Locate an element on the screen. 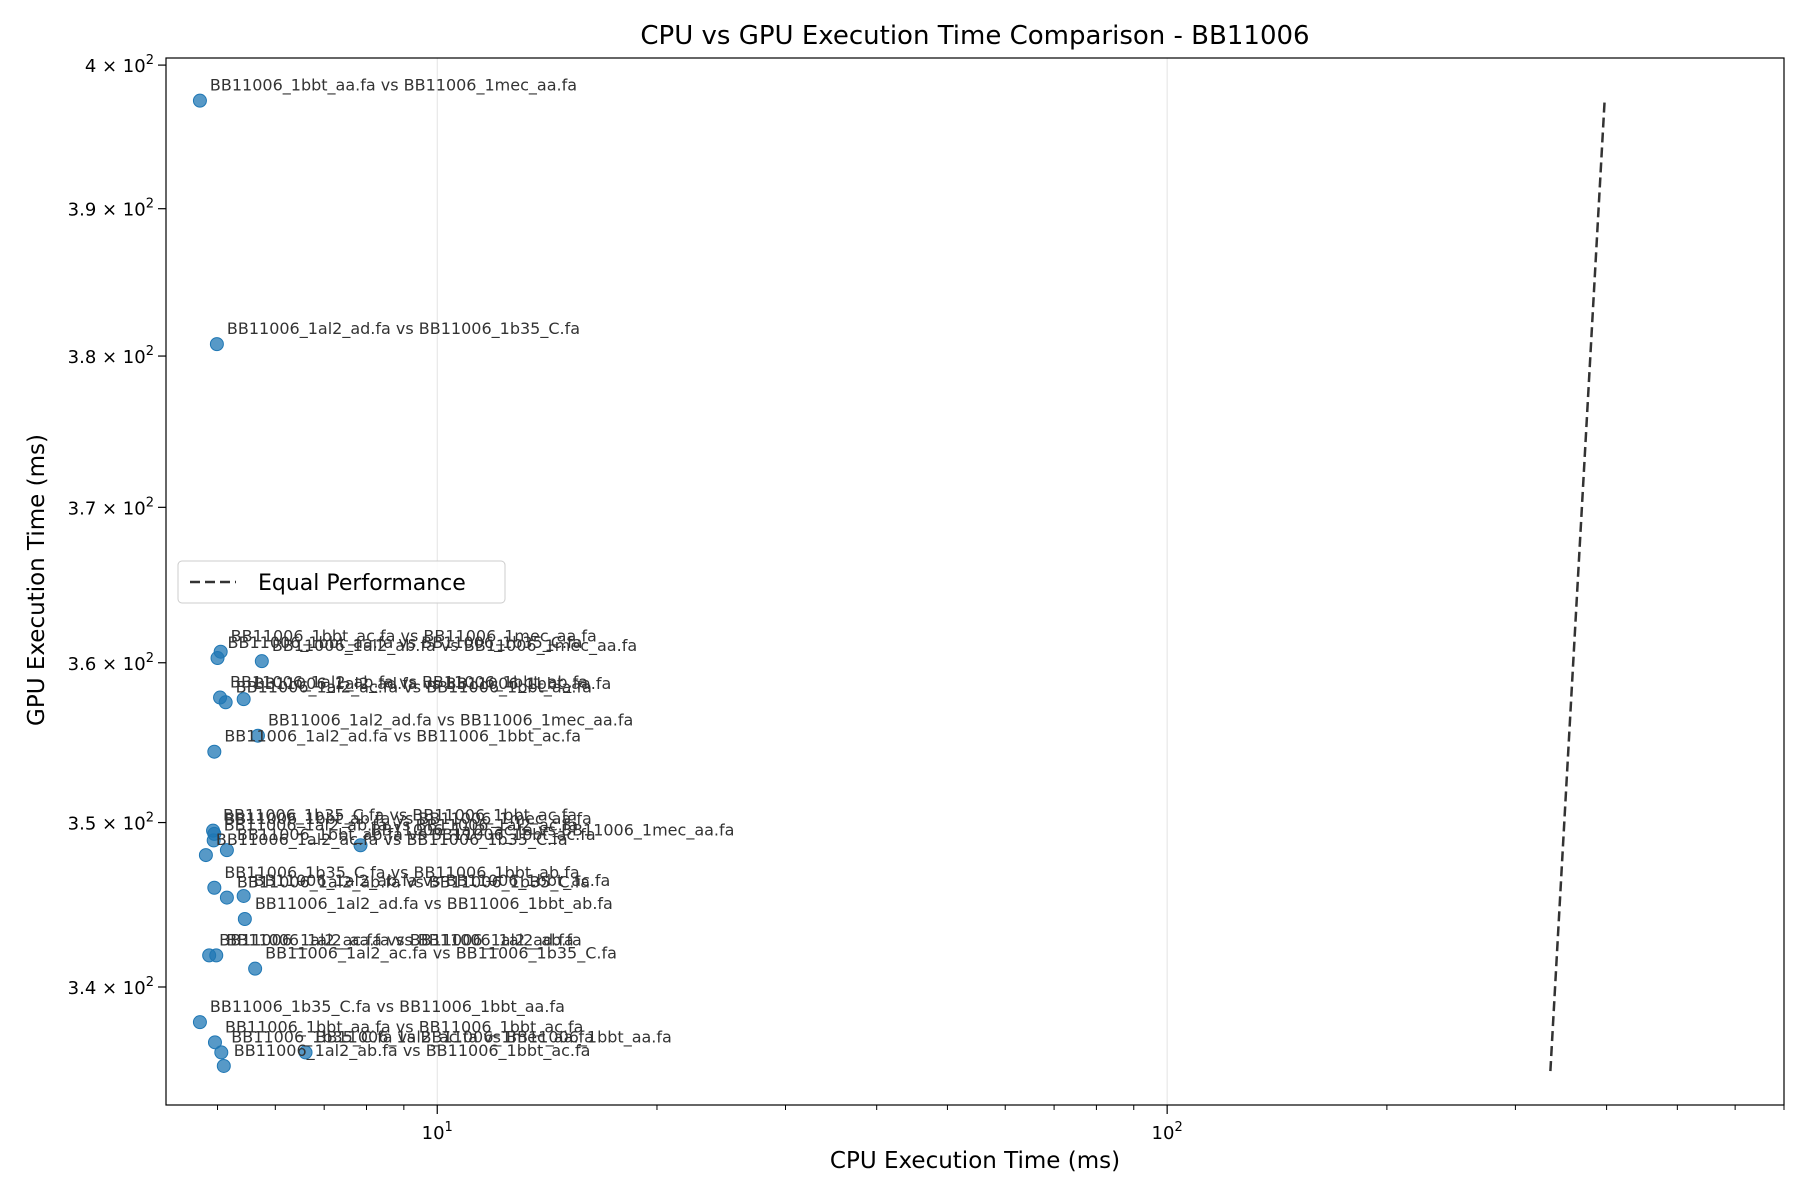 This screenshot has height=1200, width=1800. point-annotation: BB11006_1al2_ab.fa vs BB11006_1al2_ac.fa is located at coordinates (401, 825).